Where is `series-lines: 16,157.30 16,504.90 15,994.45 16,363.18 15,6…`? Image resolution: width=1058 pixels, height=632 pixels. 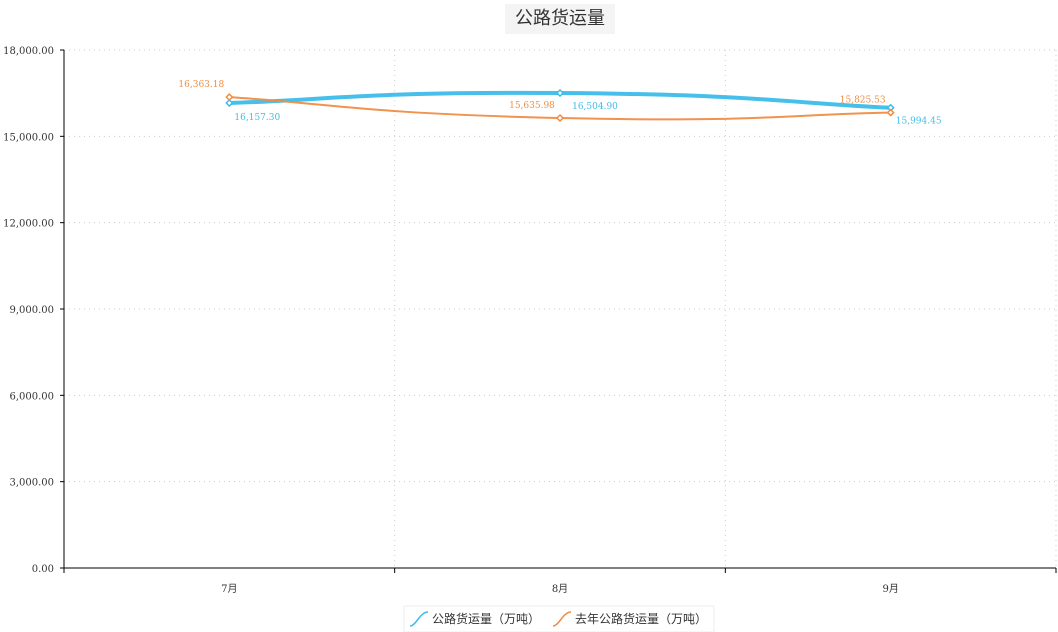 series-lines: 16,157.30 16,504.90 15,994.45 16,363.18 15,6… is located at coordinates (559, 103).